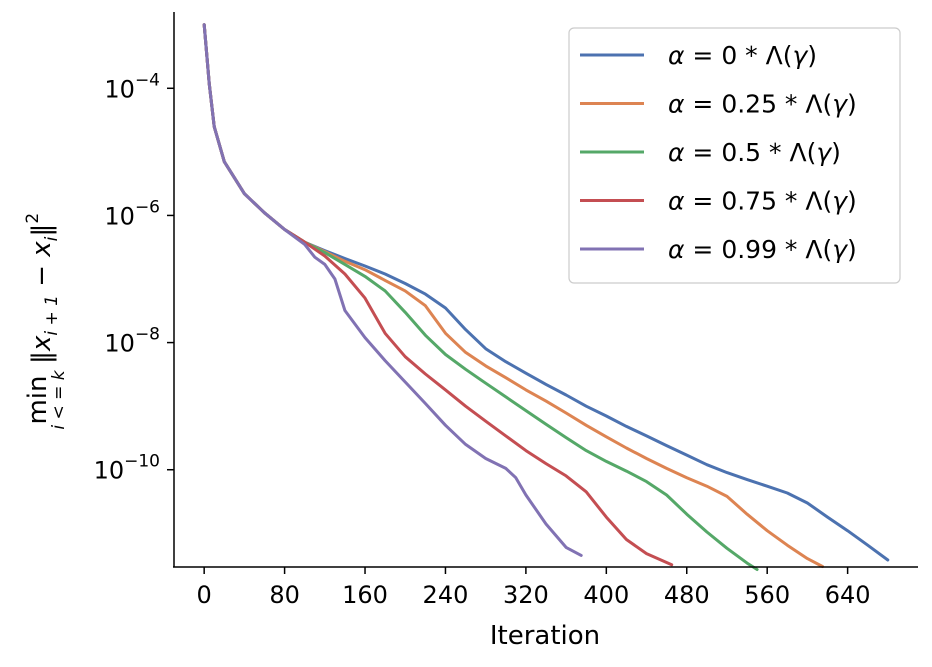 The image size is (932, 667). Describe the element at coordinates (284, 595) in the screenshot. I see `x-tick-label: 80` at that location.